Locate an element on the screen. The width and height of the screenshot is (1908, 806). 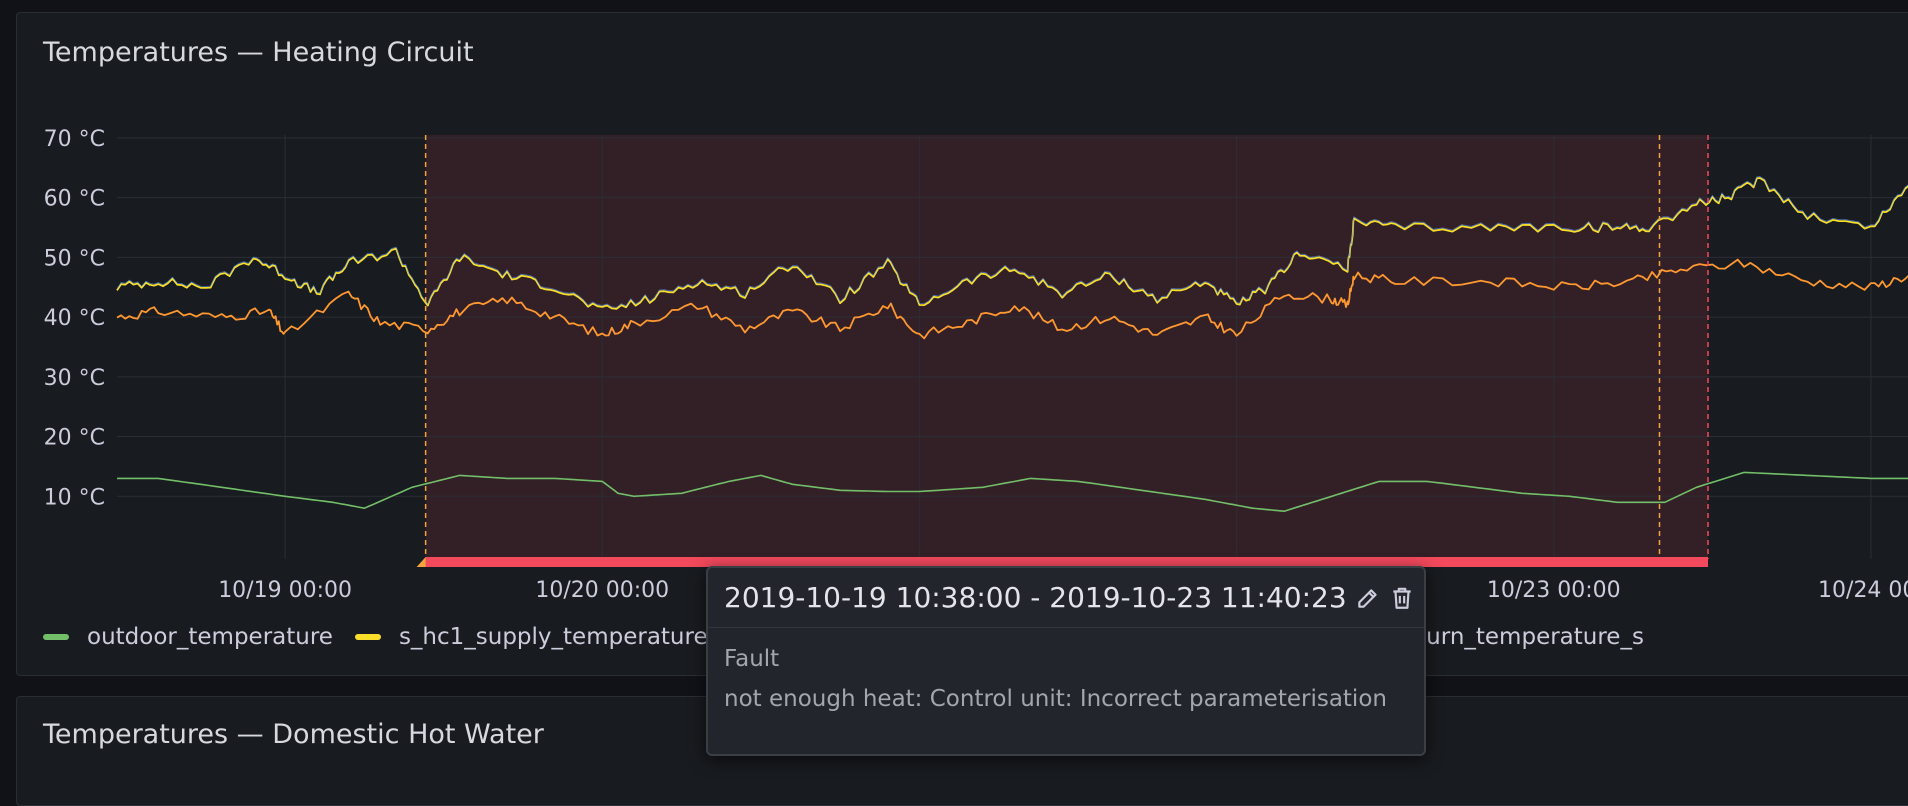
y-tick-label: 60 °C is located at coordinates (74, 199).